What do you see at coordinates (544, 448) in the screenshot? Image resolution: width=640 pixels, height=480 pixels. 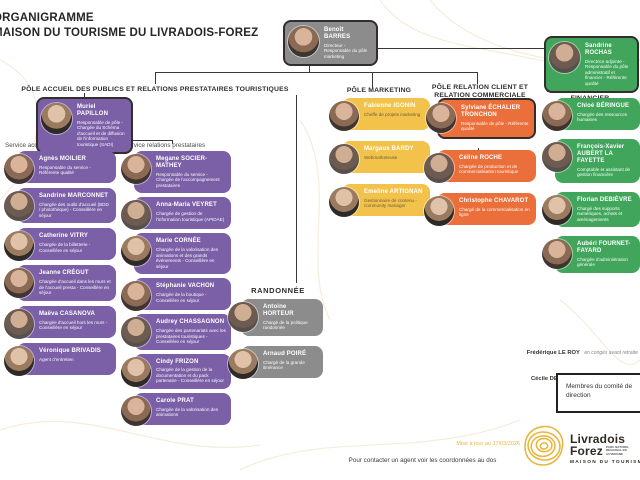 I see `logo-rings-icon` at bounding box center [544, 448].